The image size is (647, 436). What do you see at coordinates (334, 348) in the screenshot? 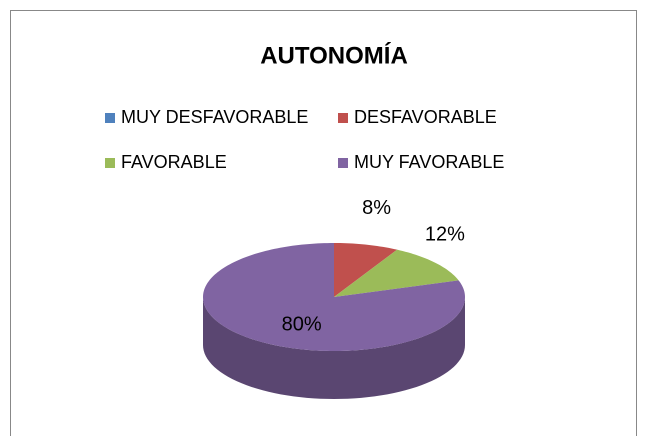
I see `pie-side` at bounding box center [334, 348].